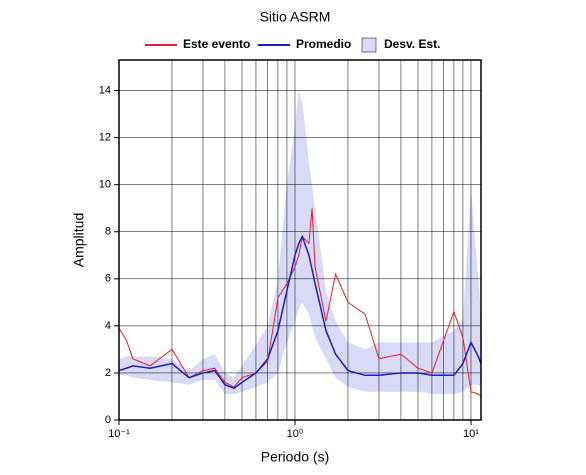 The width and height of the screenshot is (586, 475). I want to click on legend-label: Este evento, so click(216, 44).